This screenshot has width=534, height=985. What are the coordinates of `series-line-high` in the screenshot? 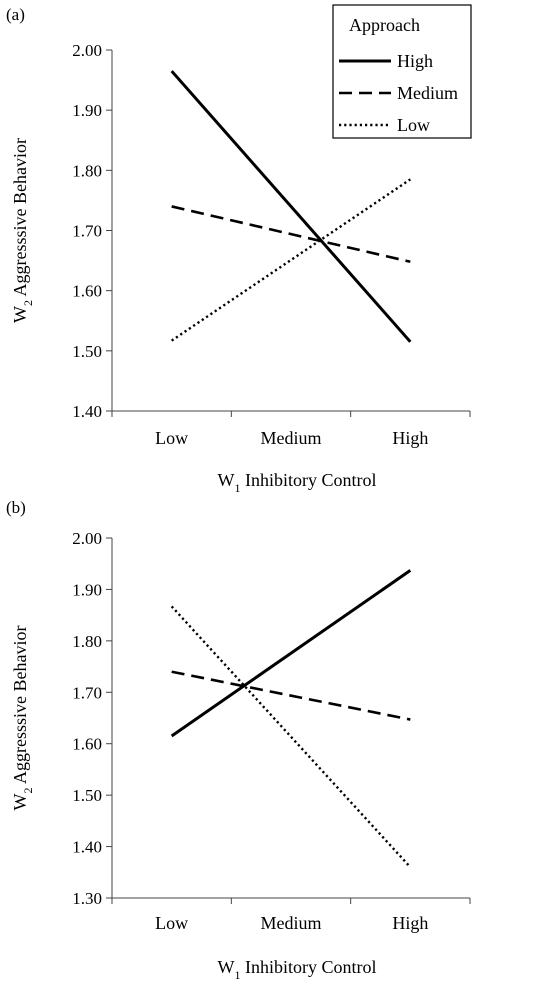 It's located at (291, 206).